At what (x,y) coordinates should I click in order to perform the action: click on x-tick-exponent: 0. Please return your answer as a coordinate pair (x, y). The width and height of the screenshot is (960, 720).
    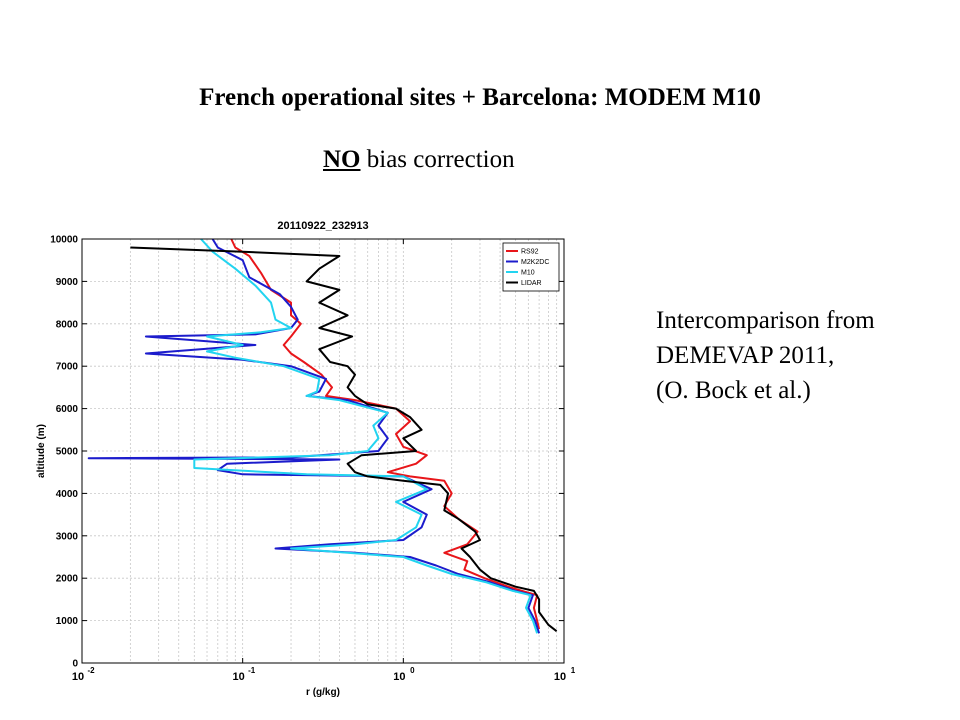
    Looking at the image, I should click on (412, 670).